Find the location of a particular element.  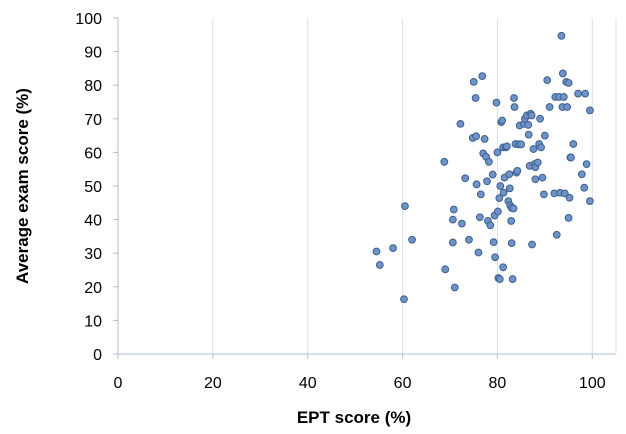

y-tick-label-5: 50 is located at coordinates (93, 187).